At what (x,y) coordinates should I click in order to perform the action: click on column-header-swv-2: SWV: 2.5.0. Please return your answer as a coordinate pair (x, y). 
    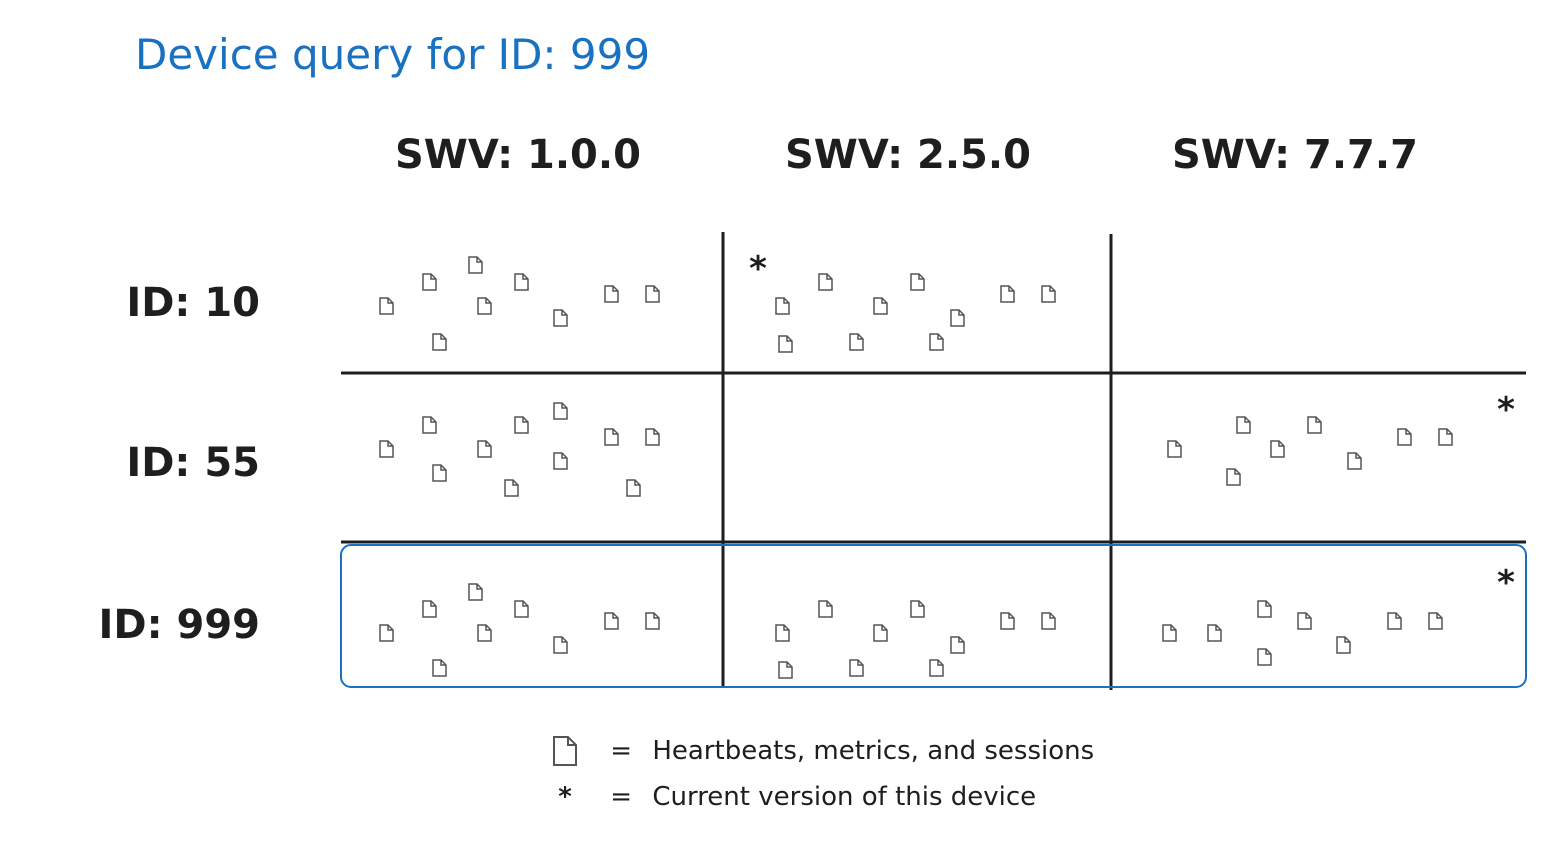
    Looking at the image, I should click on (908, 155).